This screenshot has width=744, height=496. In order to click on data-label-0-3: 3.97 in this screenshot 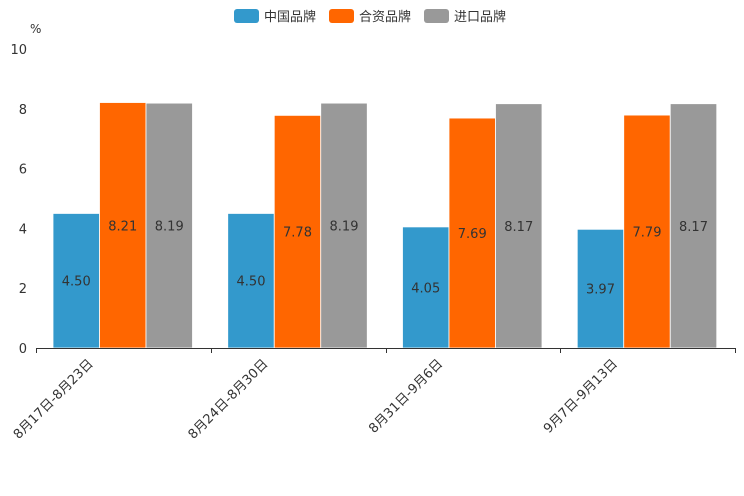, I will do `click(600, 290)`.